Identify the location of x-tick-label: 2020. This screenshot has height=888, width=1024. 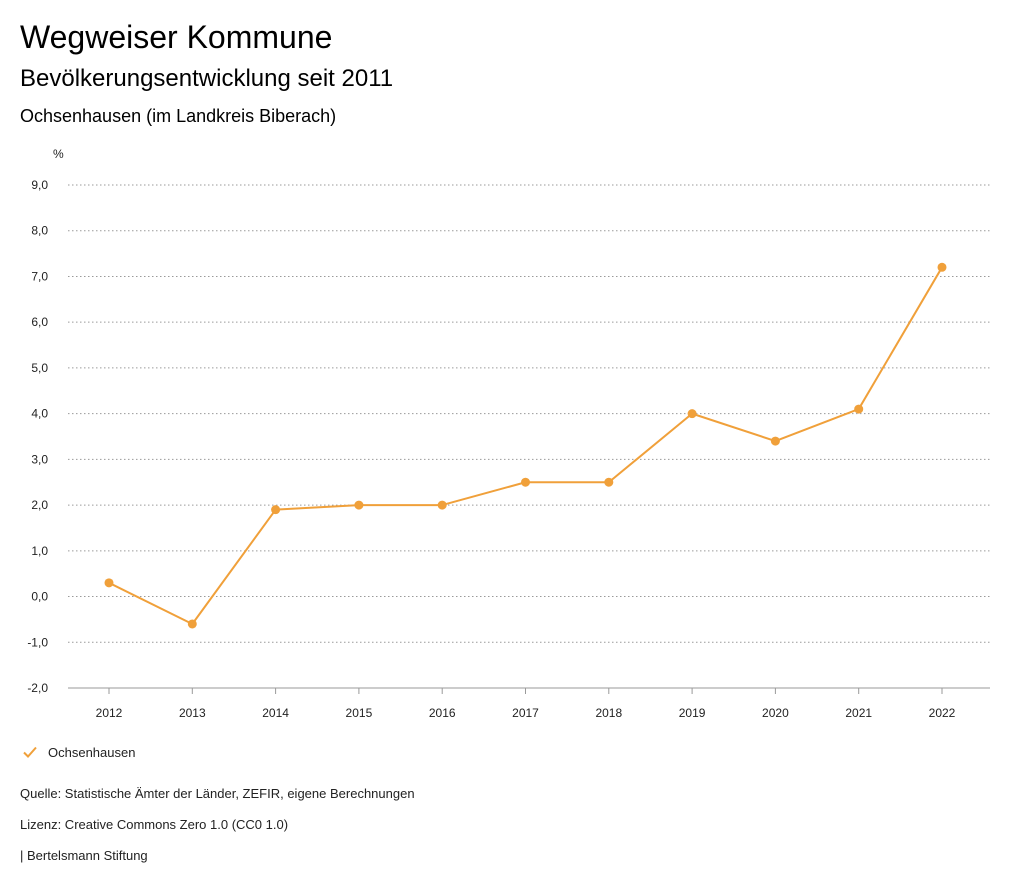
(775, 713).